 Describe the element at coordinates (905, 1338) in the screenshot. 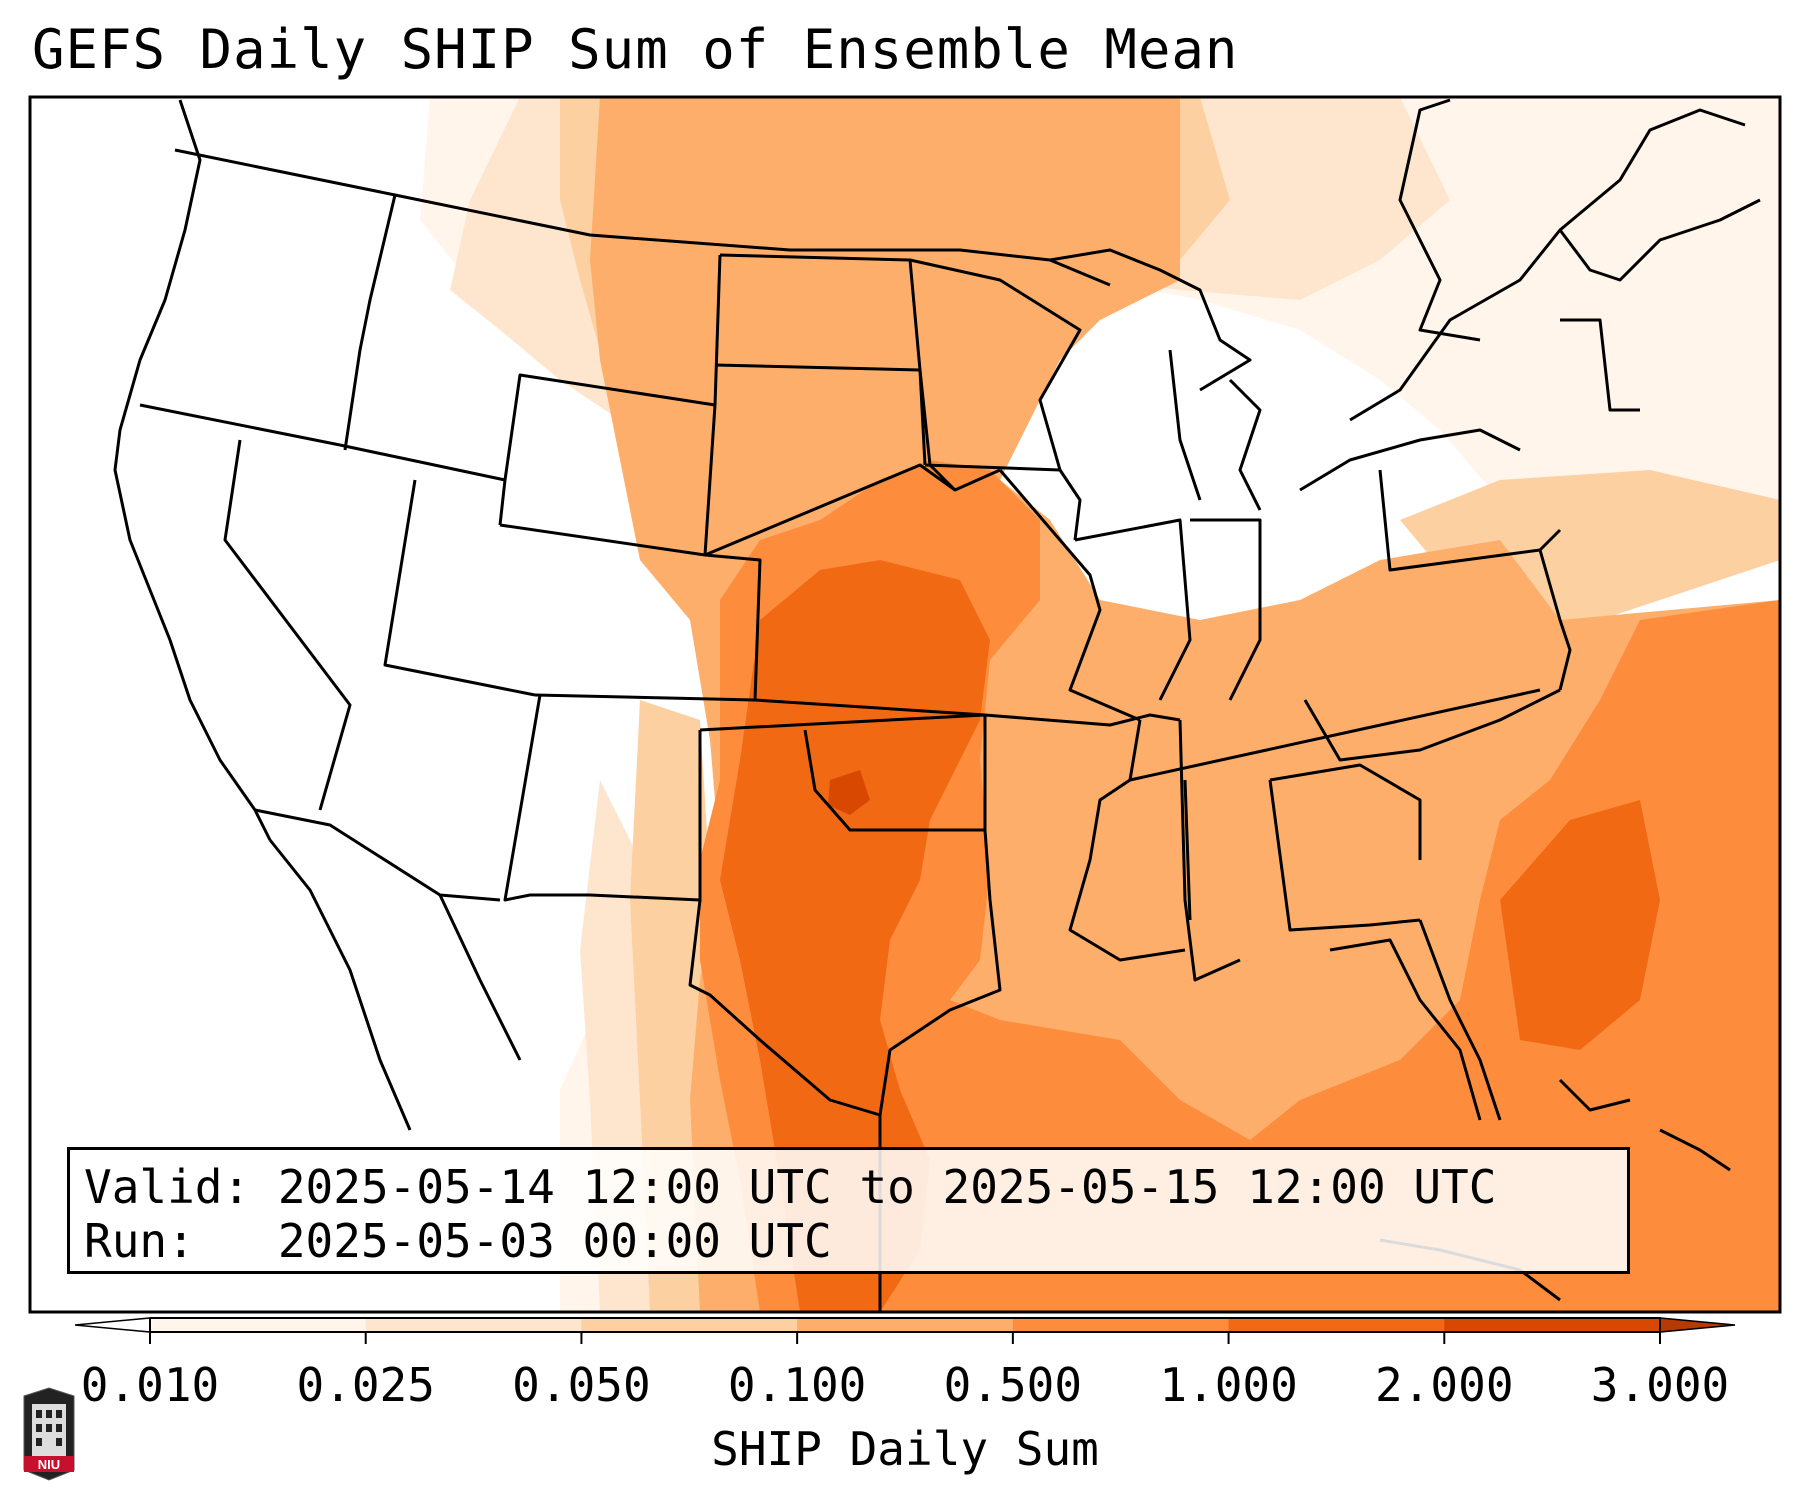

I see `colorbar-ticks` at that location.